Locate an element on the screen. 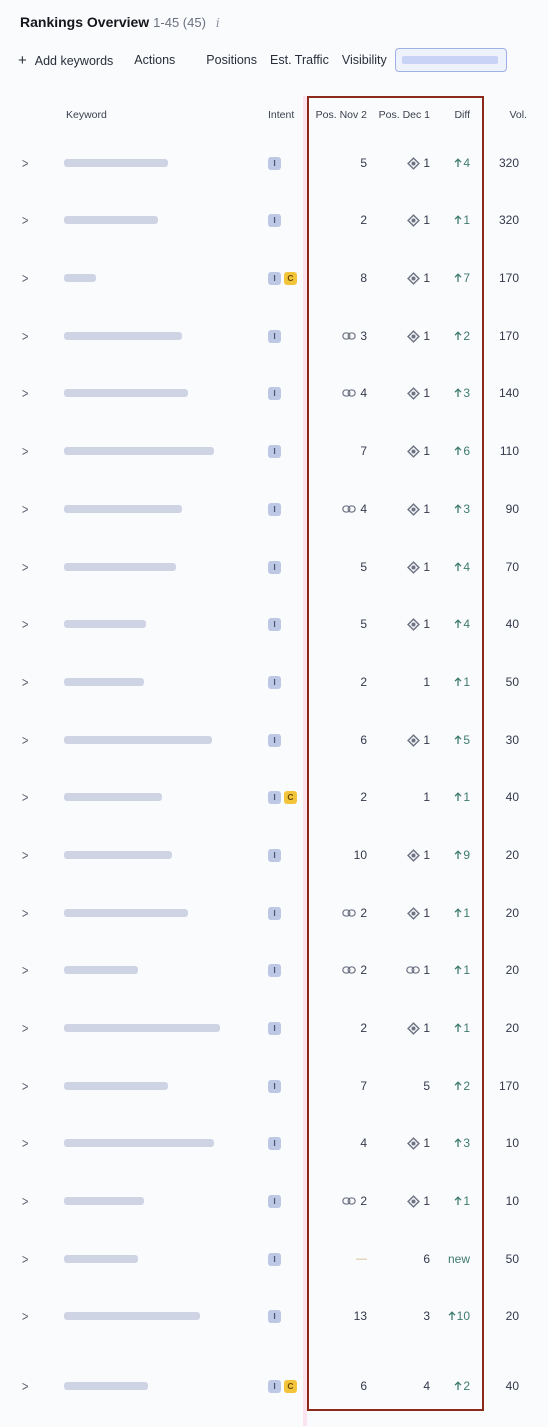 This screenshot has width=548, height=1427. column-header-intent: Intent is located at coordinates (281, 115).